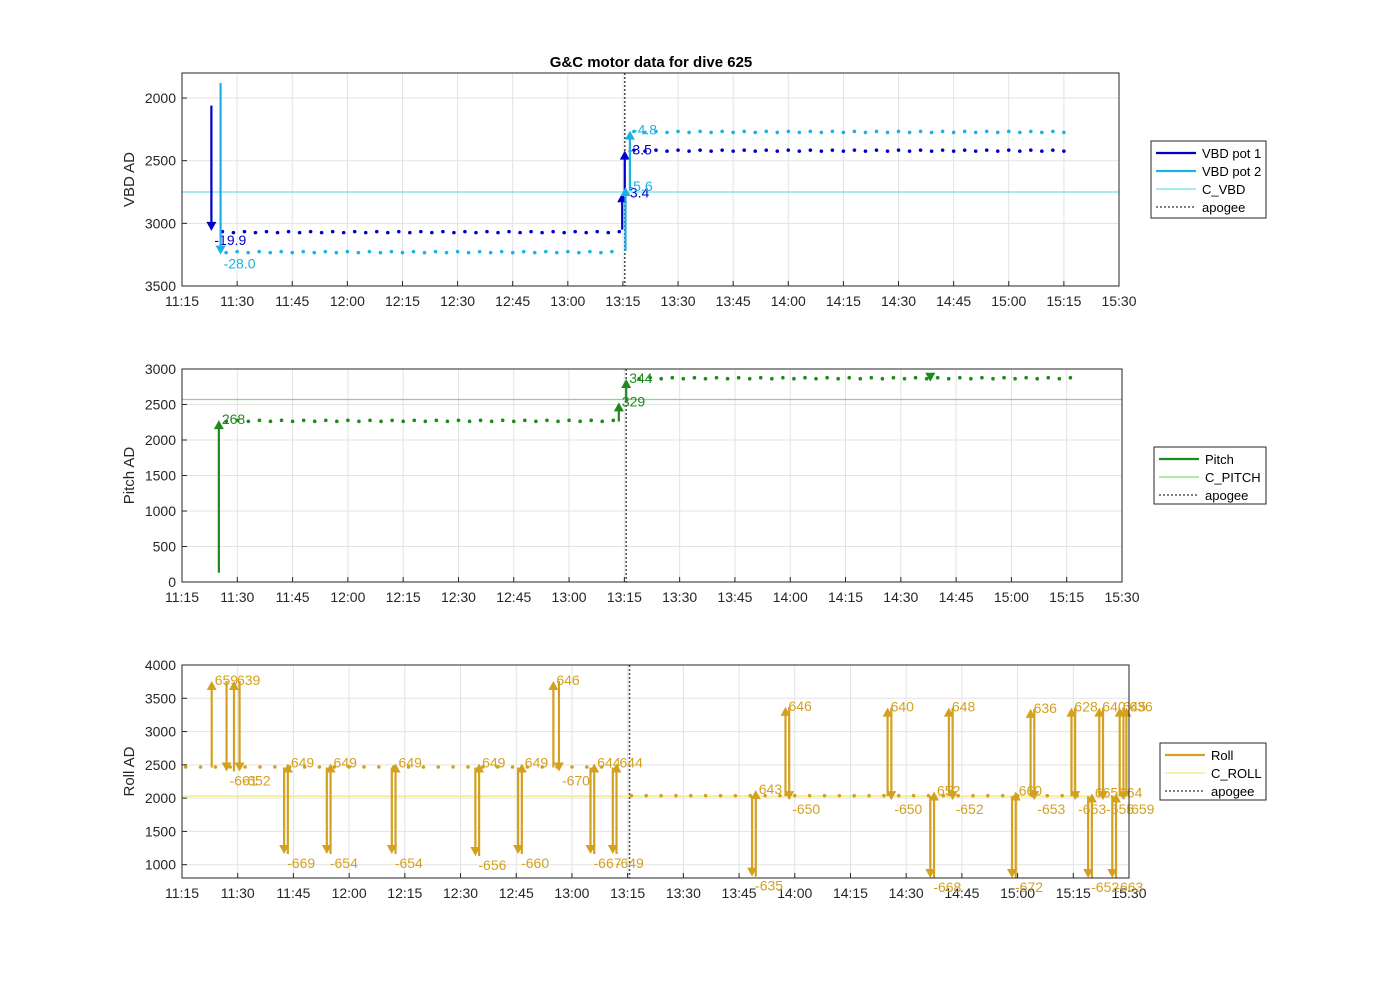  Describe the element at coordinates (129, 179) in the screenshot. I see `y-axis-label: VBD AD` at that location.